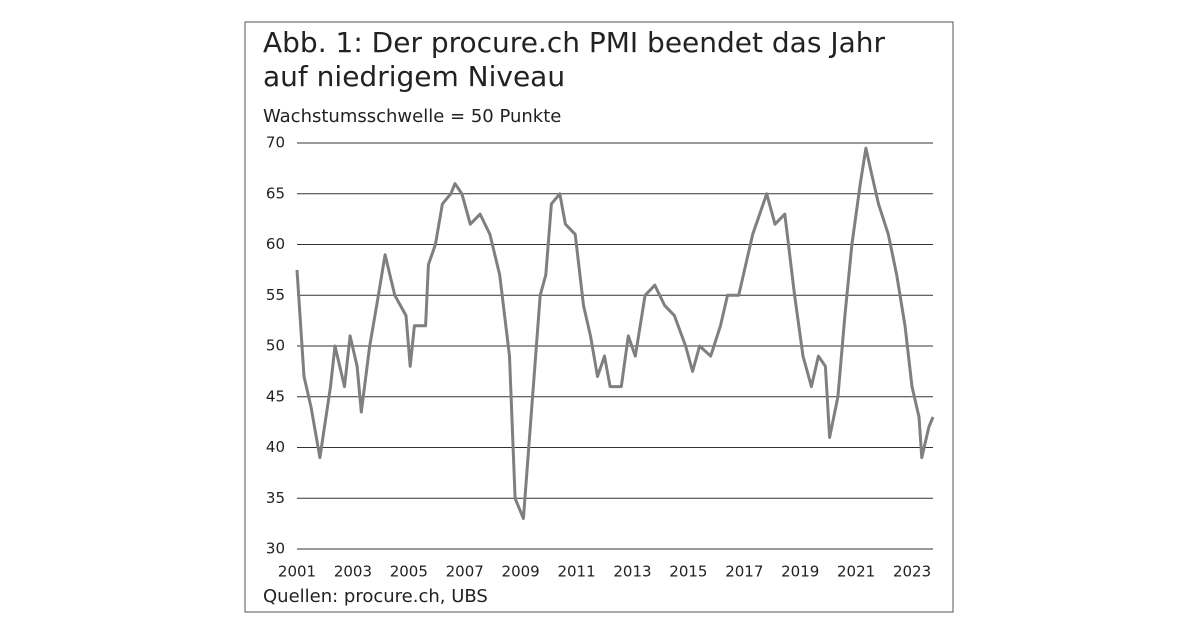 The height and width of the screenshot is (633, 1200). I want to click on x-tick-label: 2015, so click(688, 572).